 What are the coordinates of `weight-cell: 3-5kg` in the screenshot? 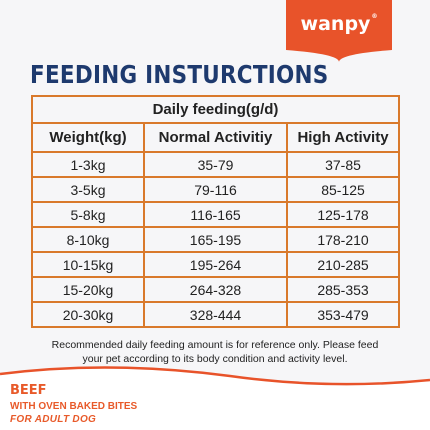 It's located at (88, 189).